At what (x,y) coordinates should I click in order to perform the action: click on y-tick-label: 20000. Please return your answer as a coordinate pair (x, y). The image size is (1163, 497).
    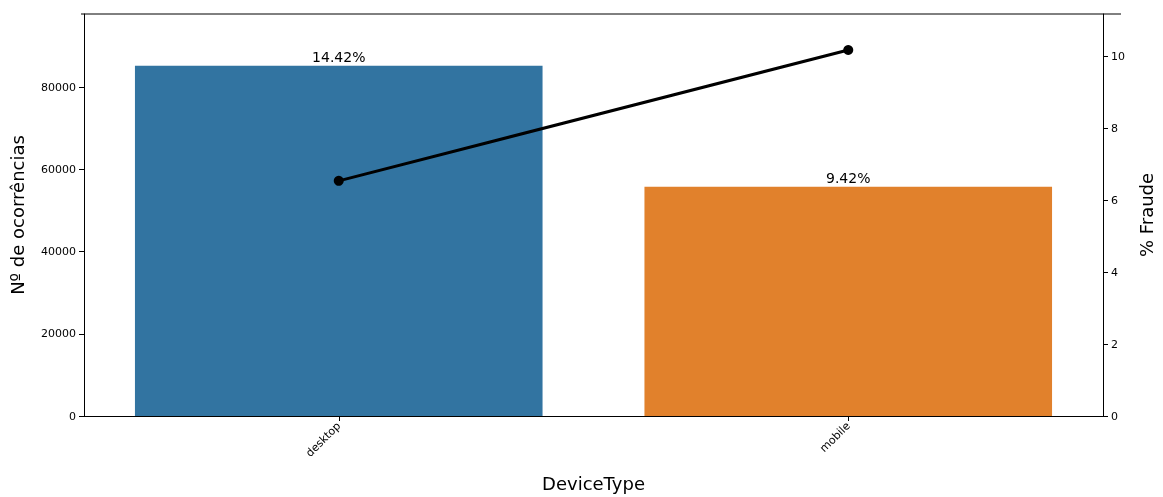
    Looking at the image, I should click on (58, 334).